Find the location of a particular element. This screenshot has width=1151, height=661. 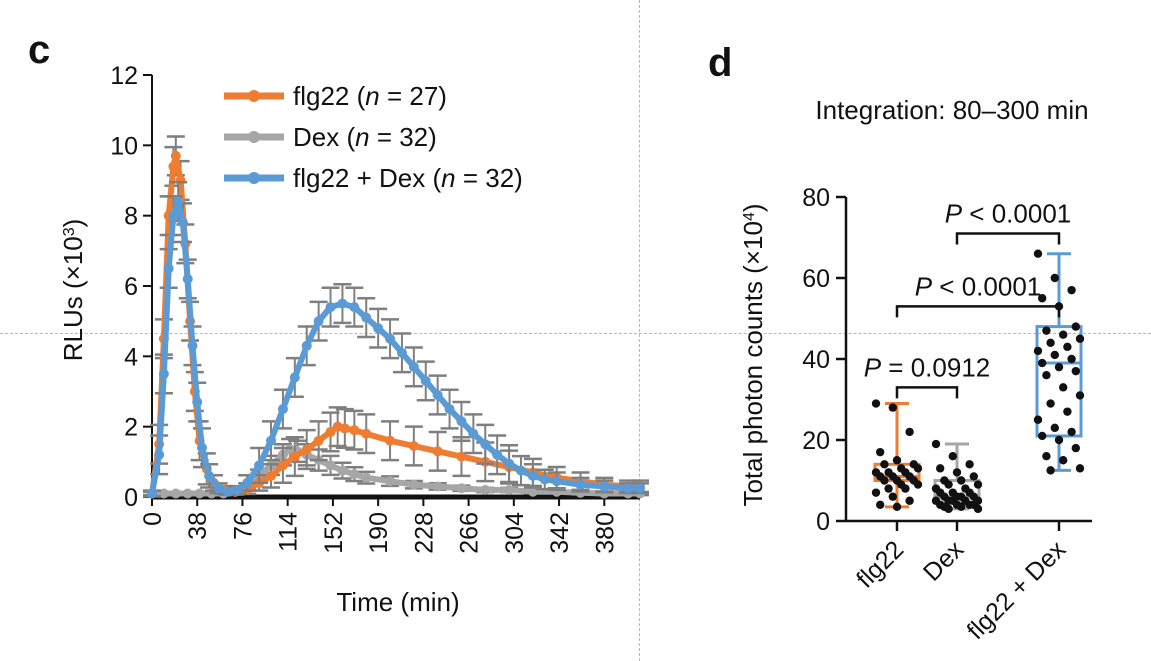

d-box-dex is located at coordinates (957, 476).